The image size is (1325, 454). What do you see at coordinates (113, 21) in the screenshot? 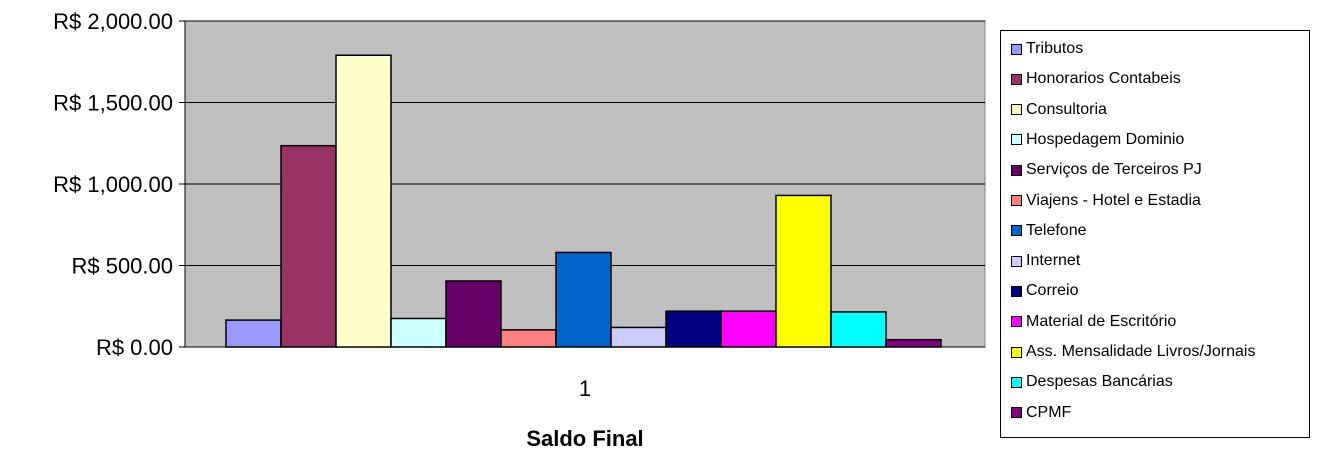
I see `y-tick-label: R$ 2,000.00` at bounding box center [113, 21].